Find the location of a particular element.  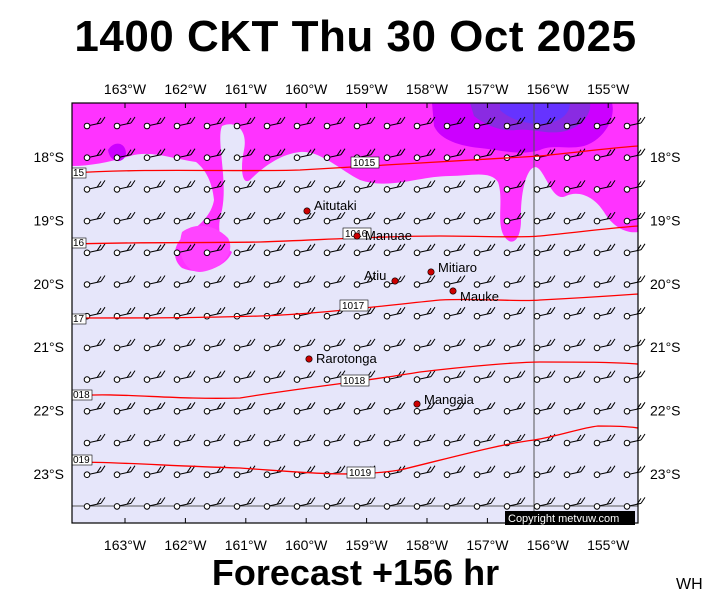

isobar-1019: 1019 019 is located at coordinates (355, 452).